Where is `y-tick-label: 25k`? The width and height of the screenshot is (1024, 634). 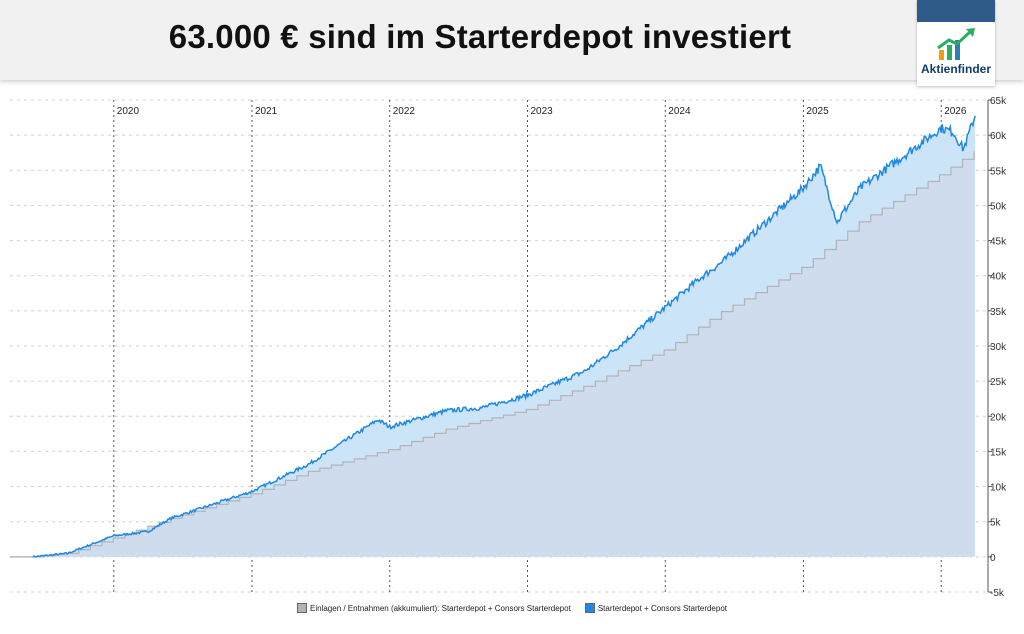
y-tick-label: 25k is located at coordinates (998, 382).